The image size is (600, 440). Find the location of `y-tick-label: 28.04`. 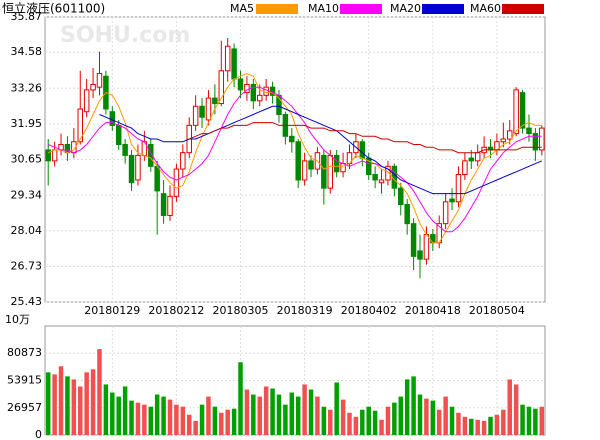

y-tick-label: 28.04 is located at coordinates (27, 230).